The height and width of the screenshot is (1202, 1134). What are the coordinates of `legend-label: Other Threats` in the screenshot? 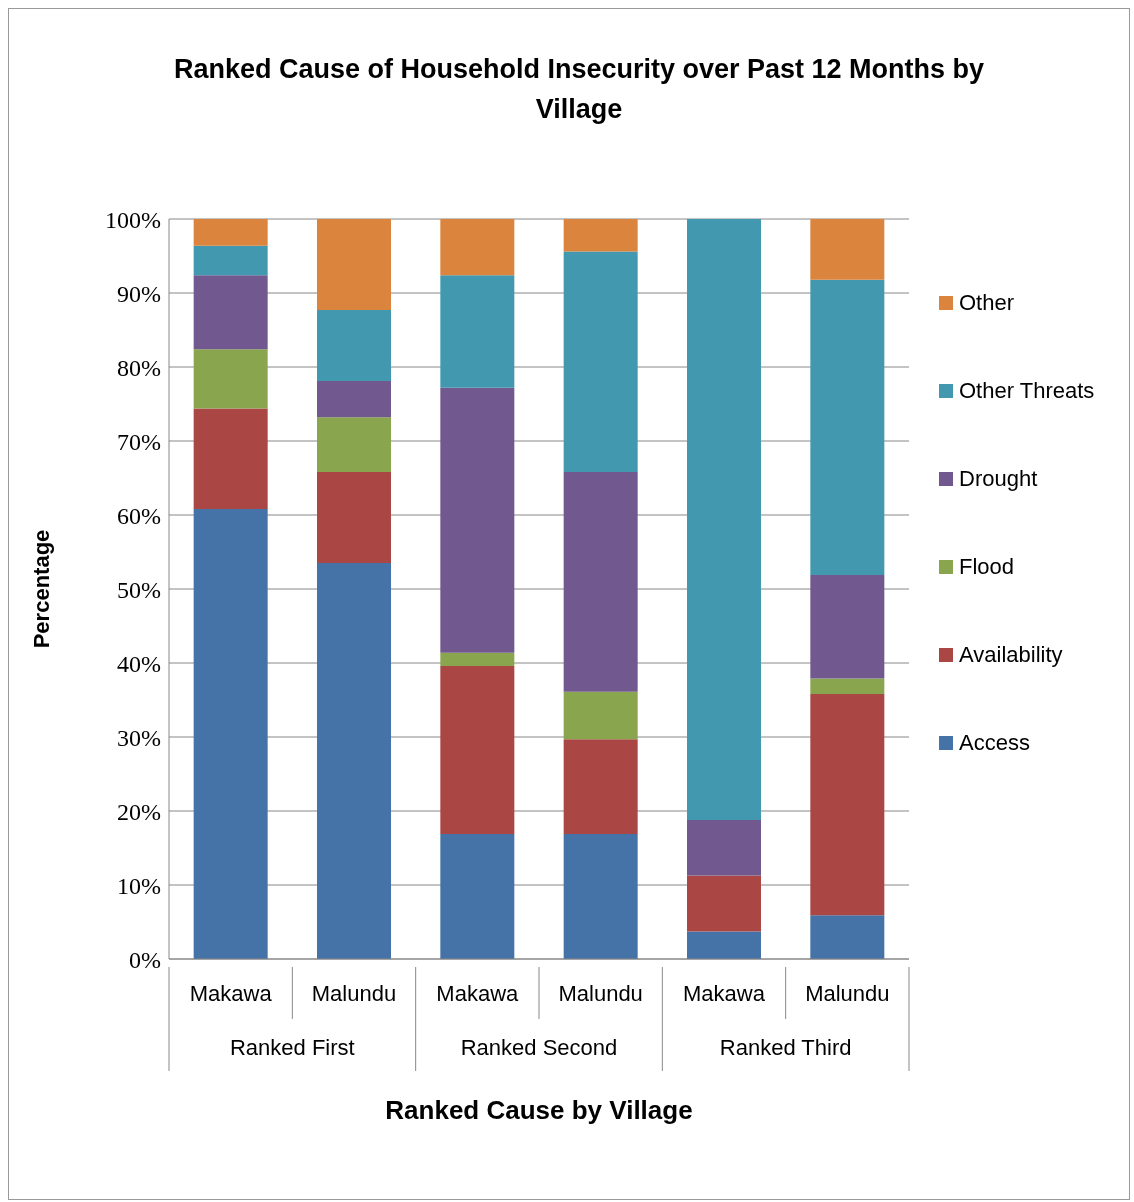 It's located at (1027, 391).